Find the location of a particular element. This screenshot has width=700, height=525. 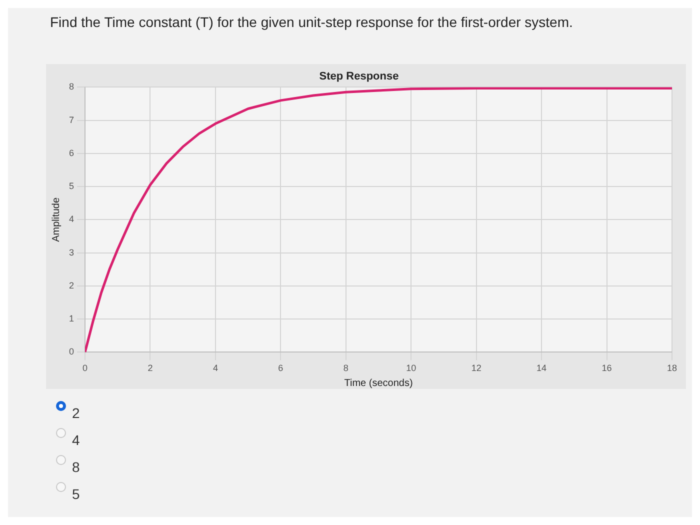

y-tick-label: 4 is located at coordinates (71, 219).